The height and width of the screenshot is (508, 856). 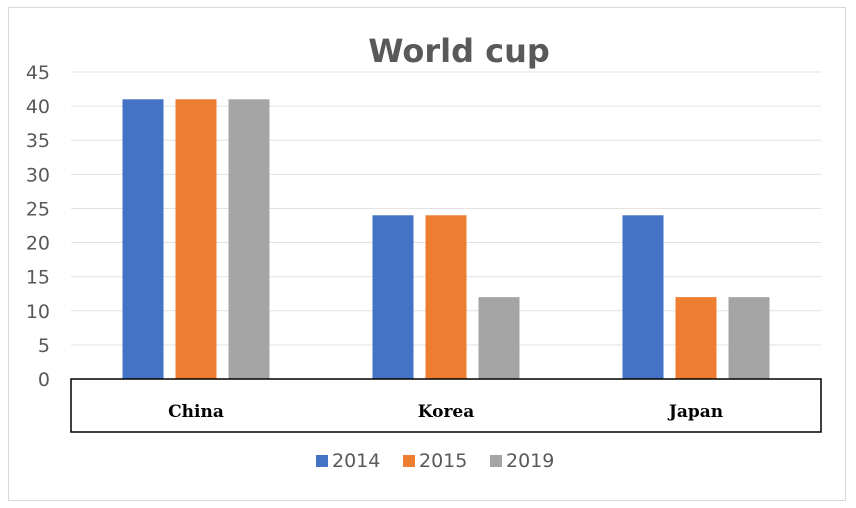 What do you see at coordinates (443, 461) in the screenshot?
I see `legend-label: 2015` at bounding box center [443, 461].